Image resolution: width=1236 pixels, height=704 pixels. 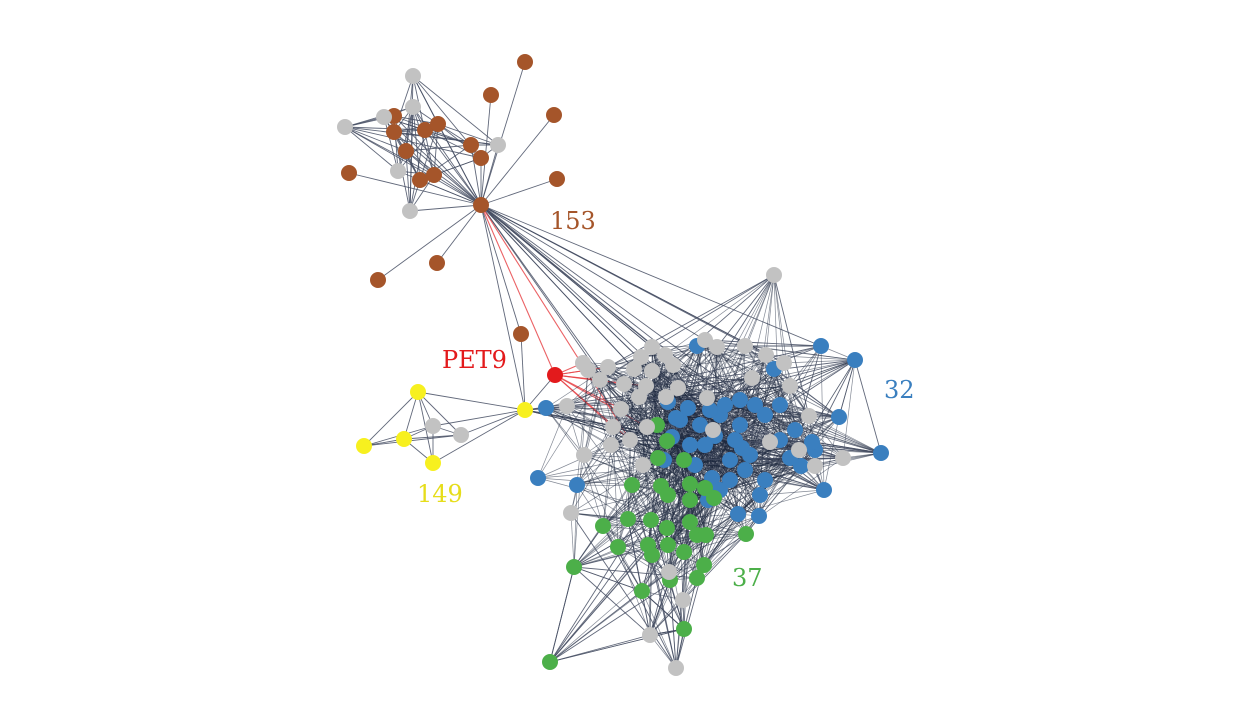 What do you see at coordinates (899, 390) in the screenshot?
I see `cluster-label-32: 32` at bounding box center [899, 390].